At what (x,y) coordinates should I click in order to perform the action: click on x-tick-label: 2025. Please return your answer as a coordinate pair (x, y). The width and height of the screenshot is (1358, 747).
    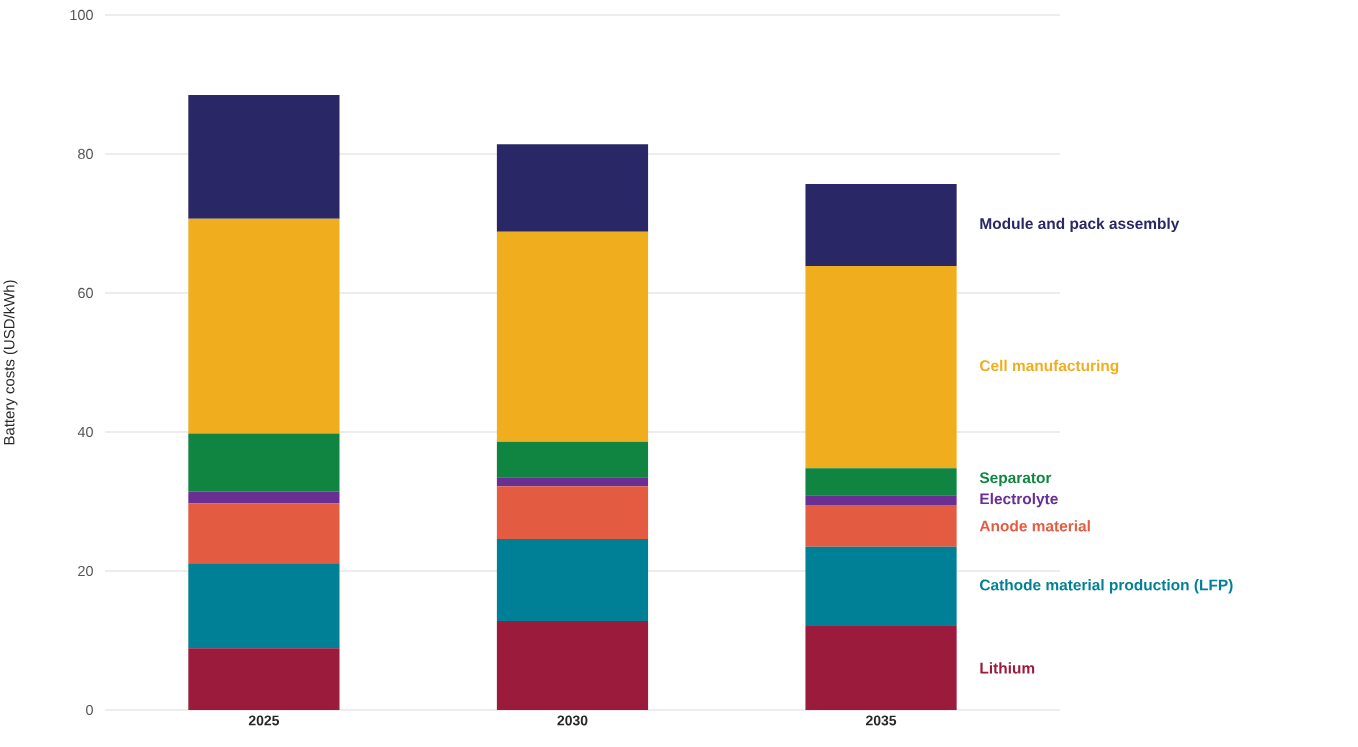
    Looking at the image, I should click on (264, 720).